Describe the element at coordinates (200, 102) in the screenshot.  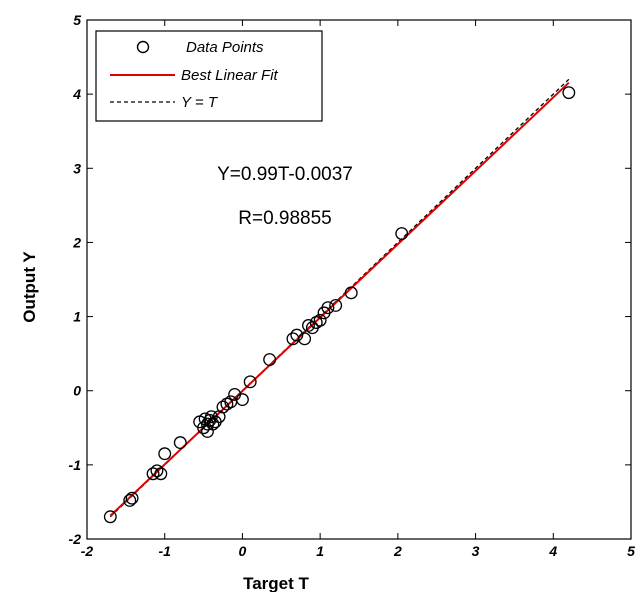
I see `legend-label-identity: Y = T` at that location.